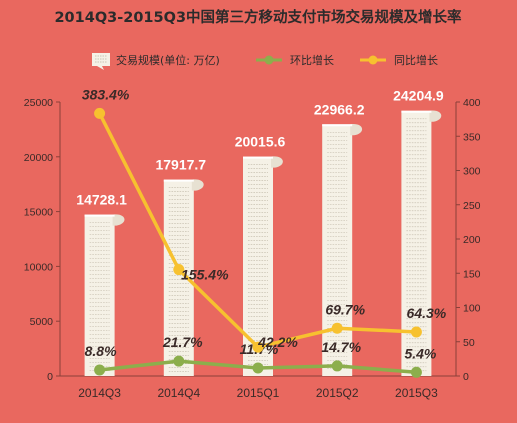  I want to click on left-tick-label: 25000, so click(38, 103).